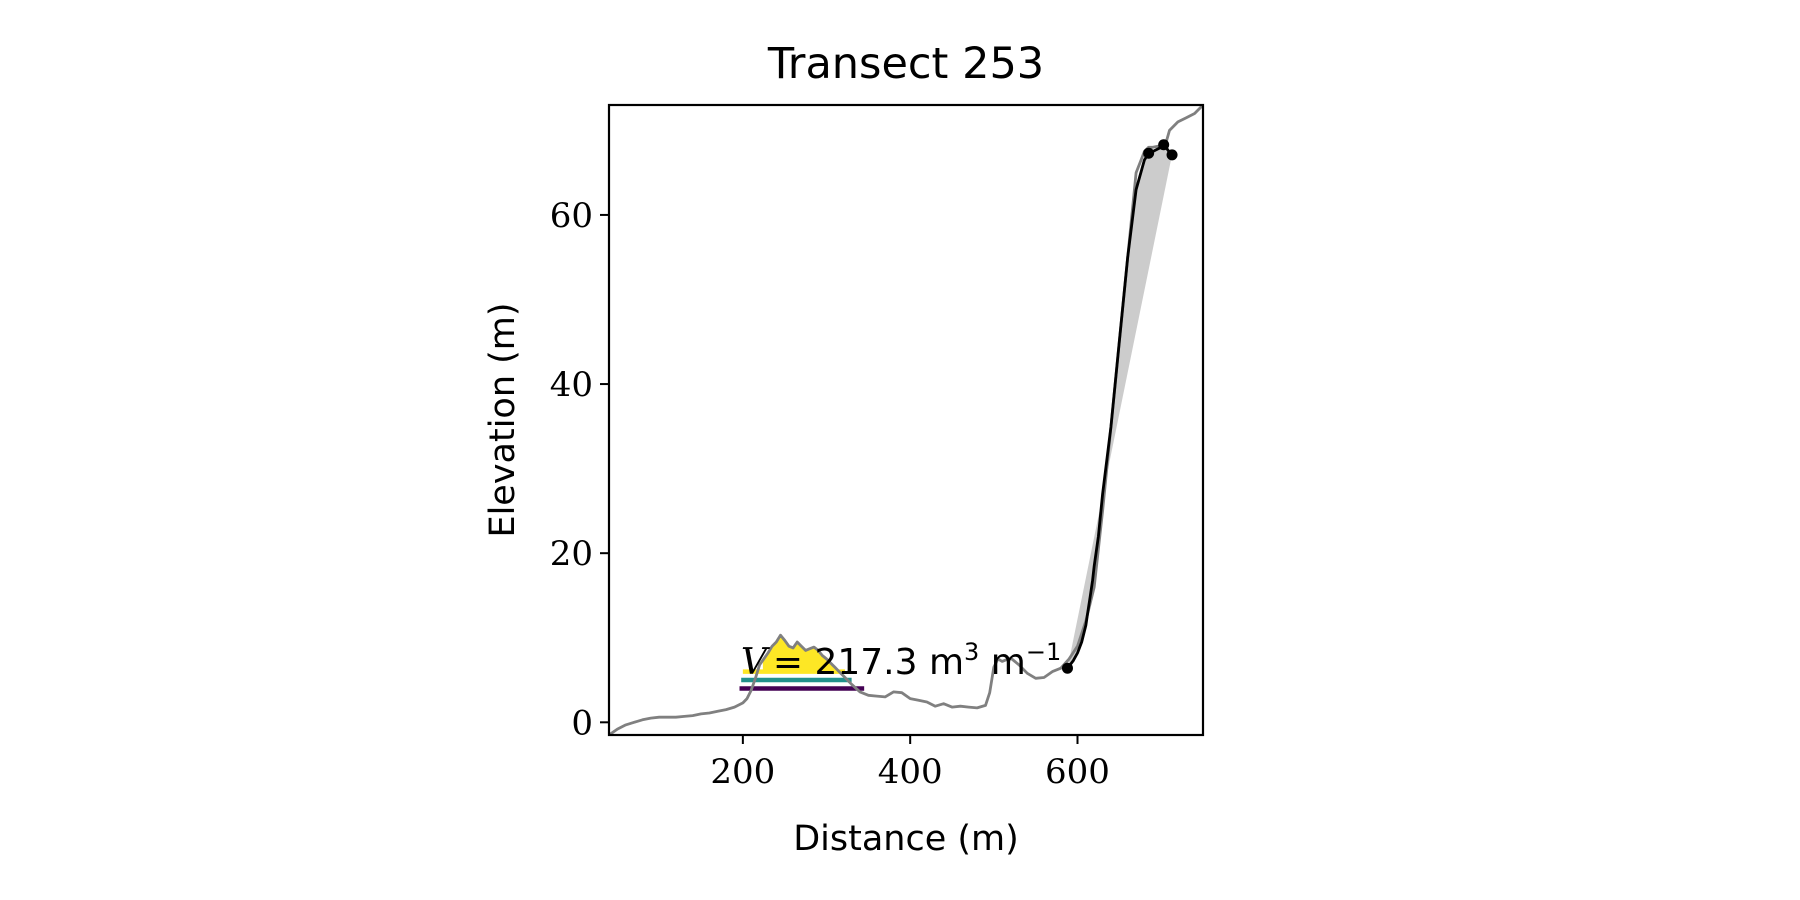 This screenshot has width=1800, height=900. What do you see at coordinates (905, 64) in the screenshot?
I see `chart-title: Transect 253` at bounding box center [905, 64].